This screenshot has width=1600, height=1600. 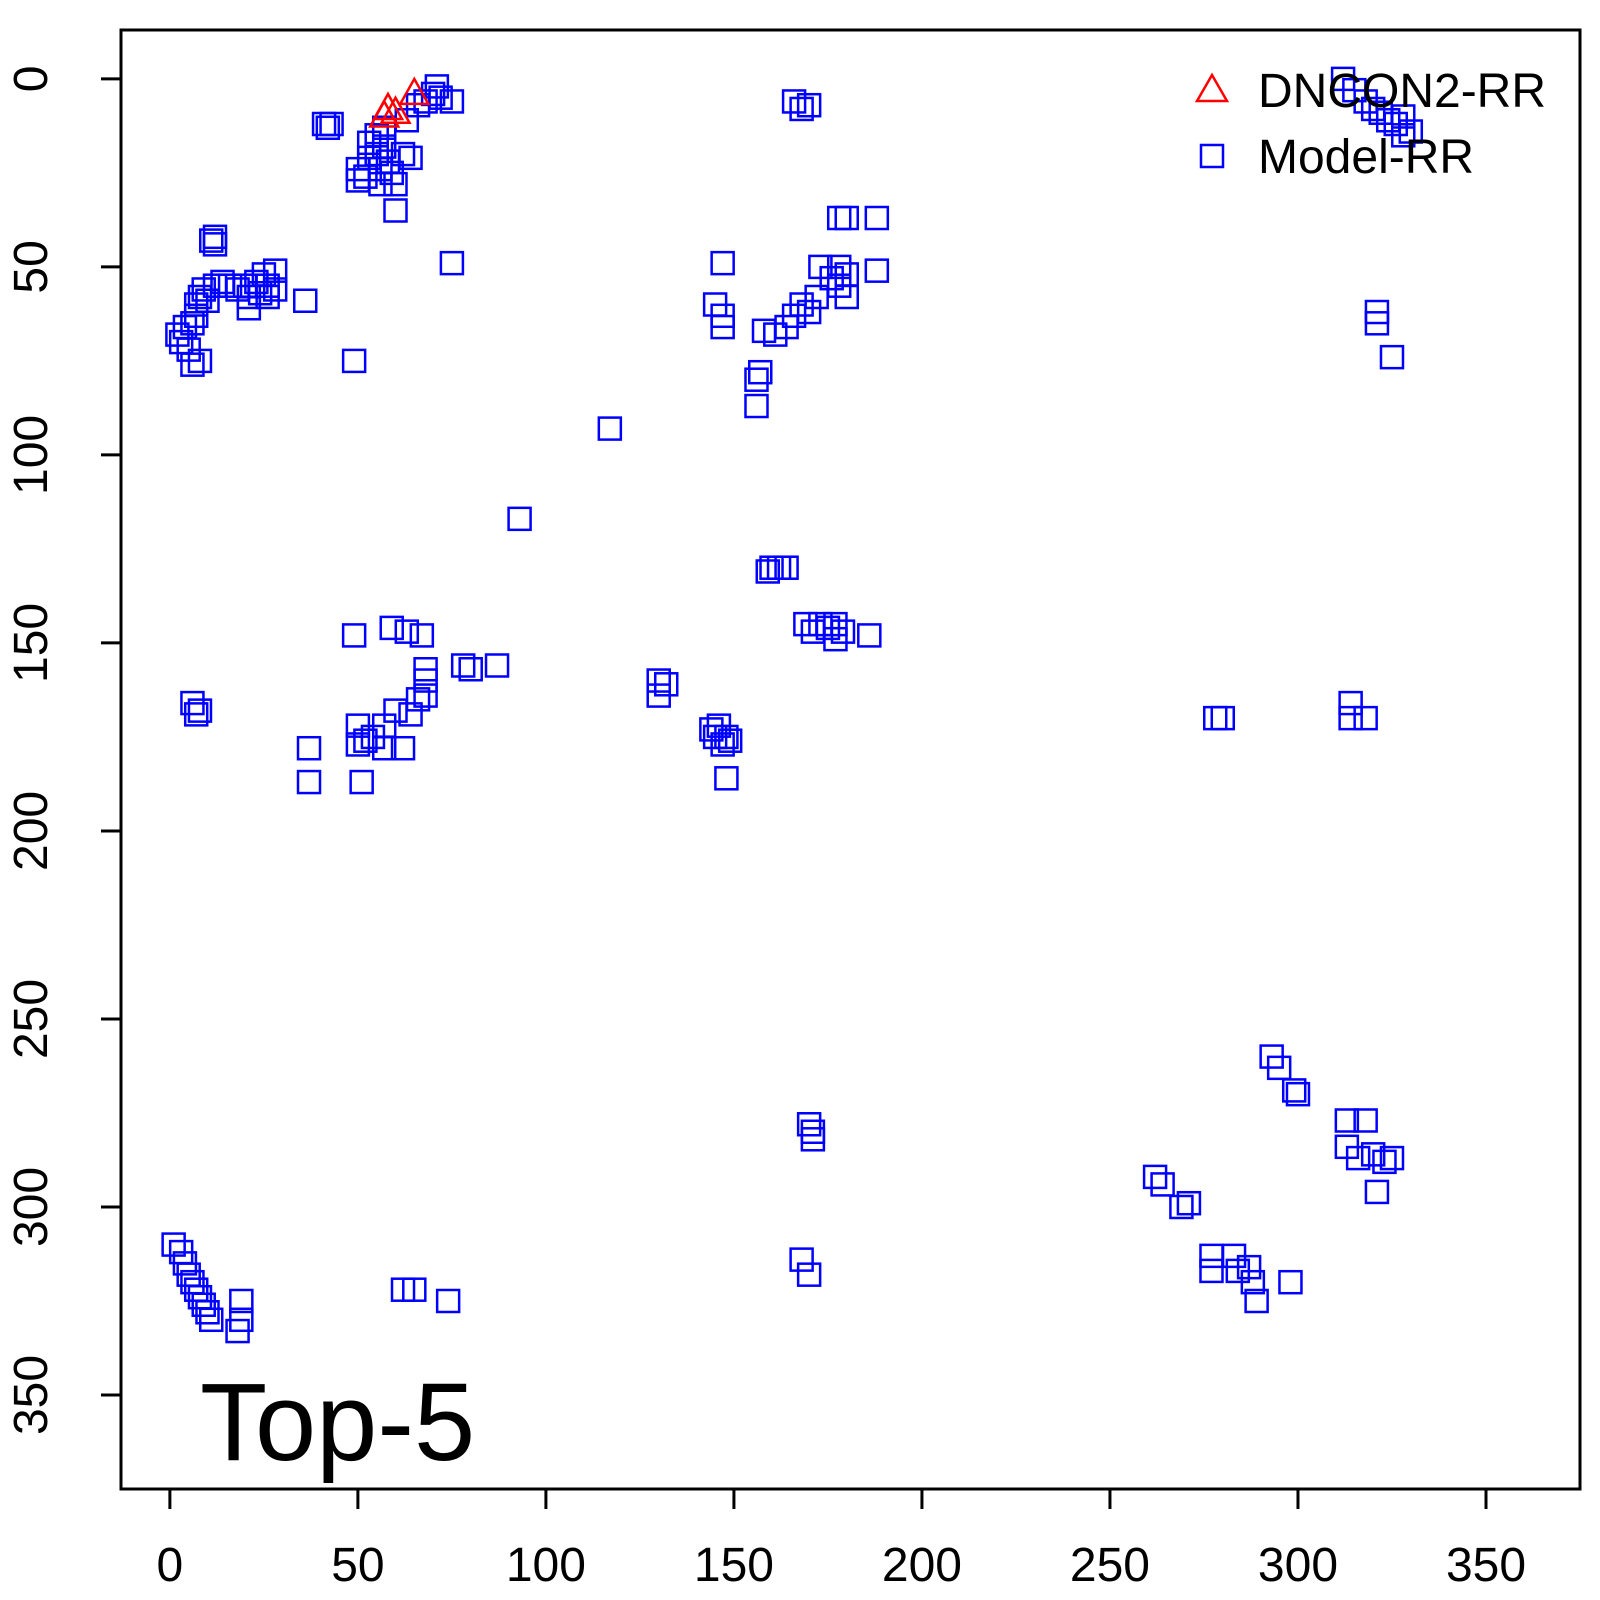 What do you see at coordinates (546, 1565) in the screenshot?
I see `x-tick-label: 100` at bounding box center [546, 1565].